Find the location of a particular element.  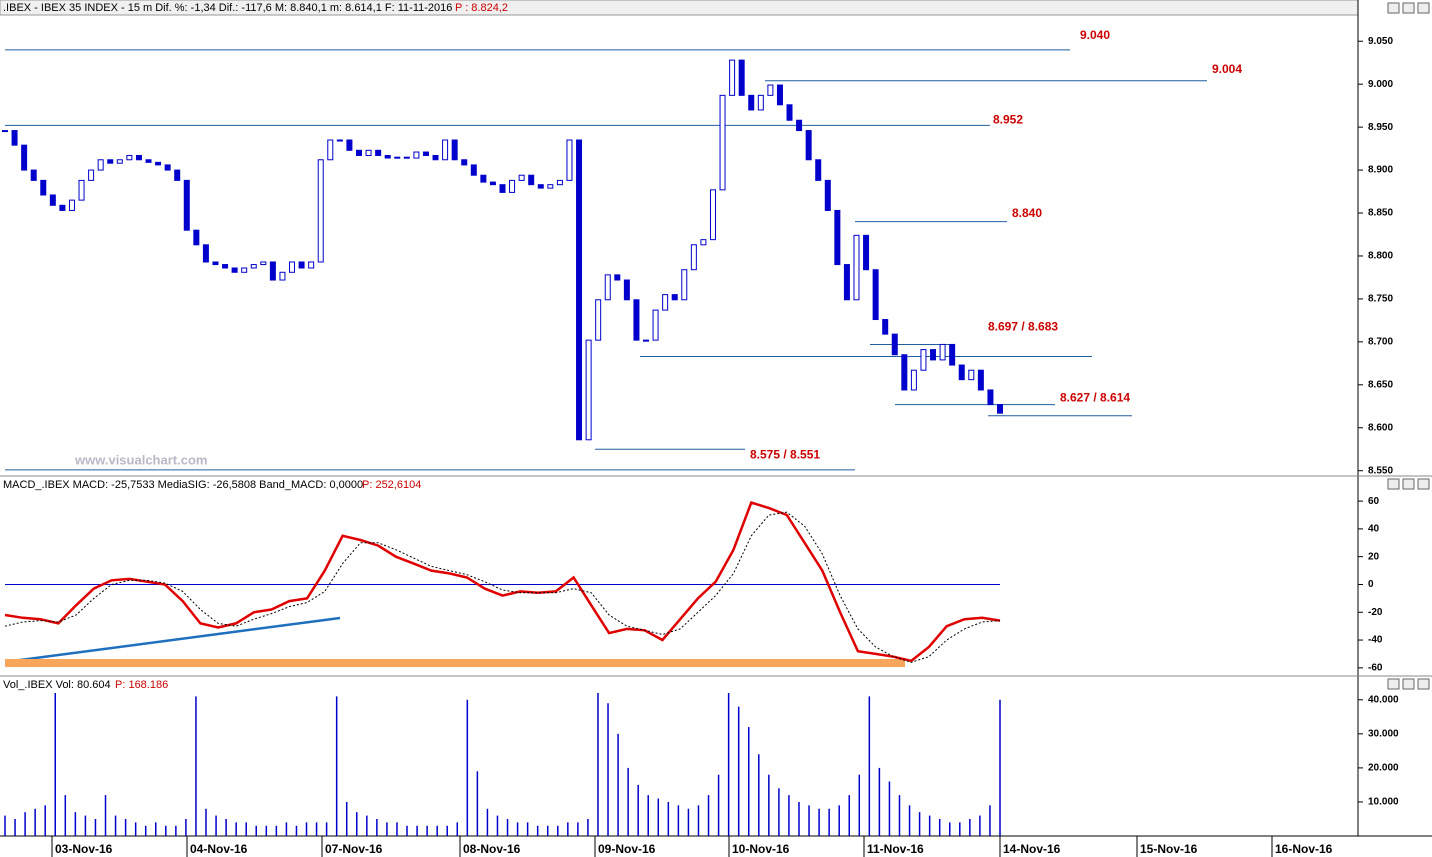

level-label: 8.697 / 8.683 is located at coordinates (1023, 327).